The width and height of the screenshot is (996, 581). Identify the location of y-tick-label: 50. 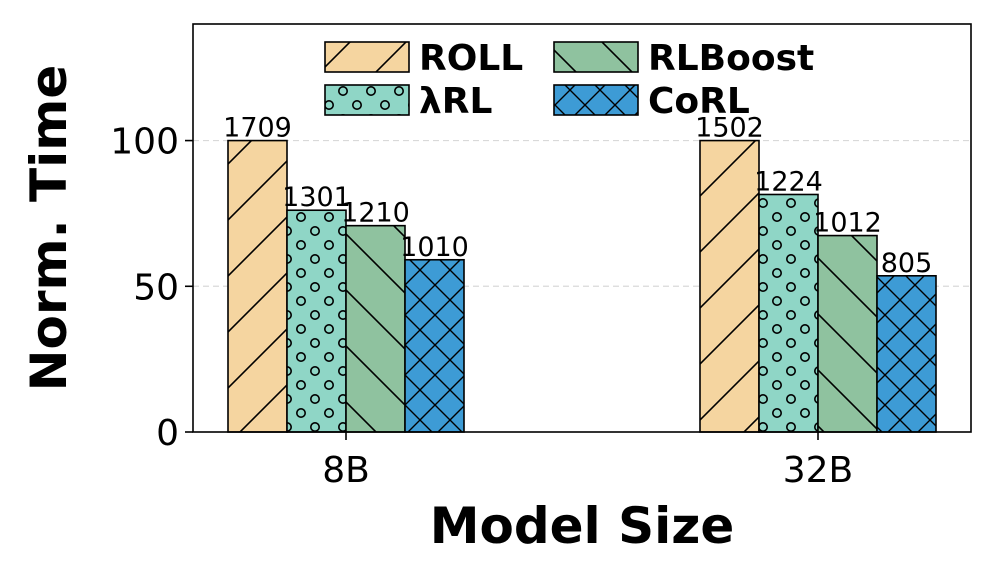
(156, 287).